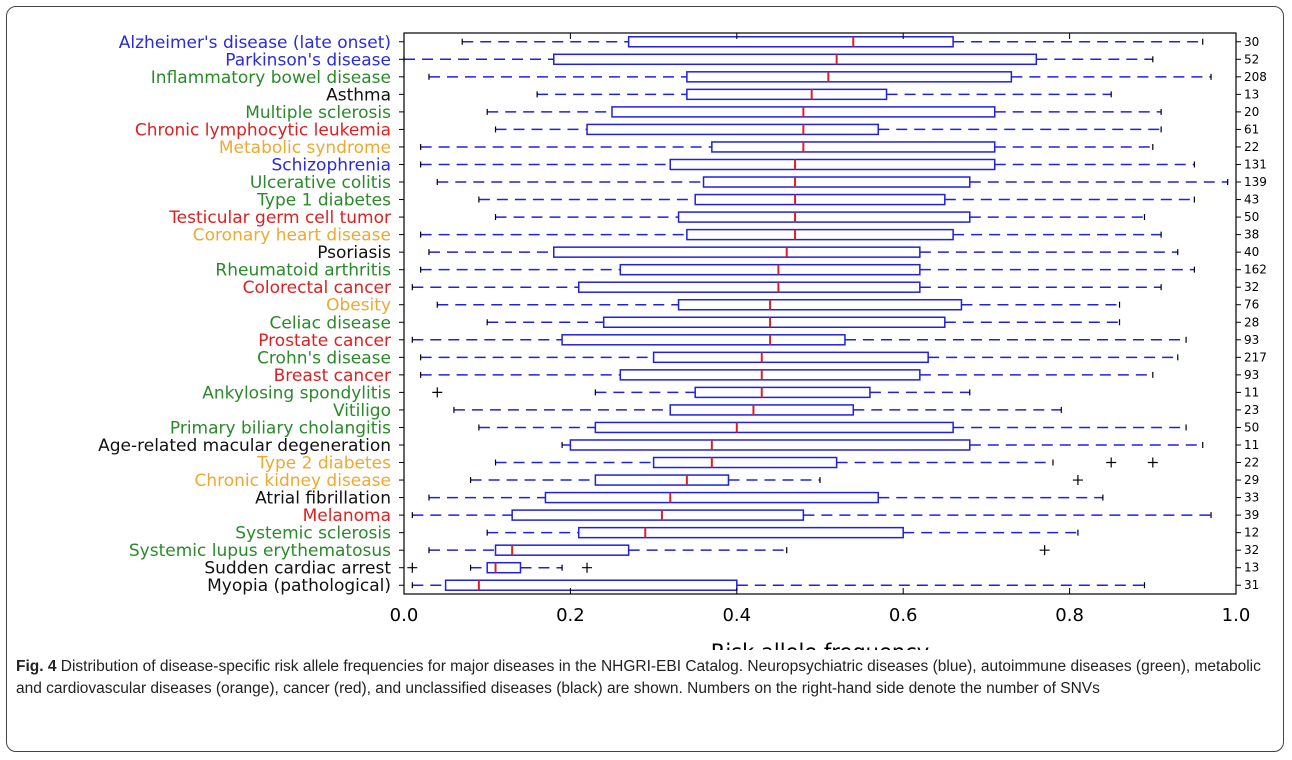 This screenshot has height=760, width=1292. What do you see at coordinates (305, 148) in the screenshot?
I see `category-label: Metabolic syndrome` at bounding box center [305, 148].